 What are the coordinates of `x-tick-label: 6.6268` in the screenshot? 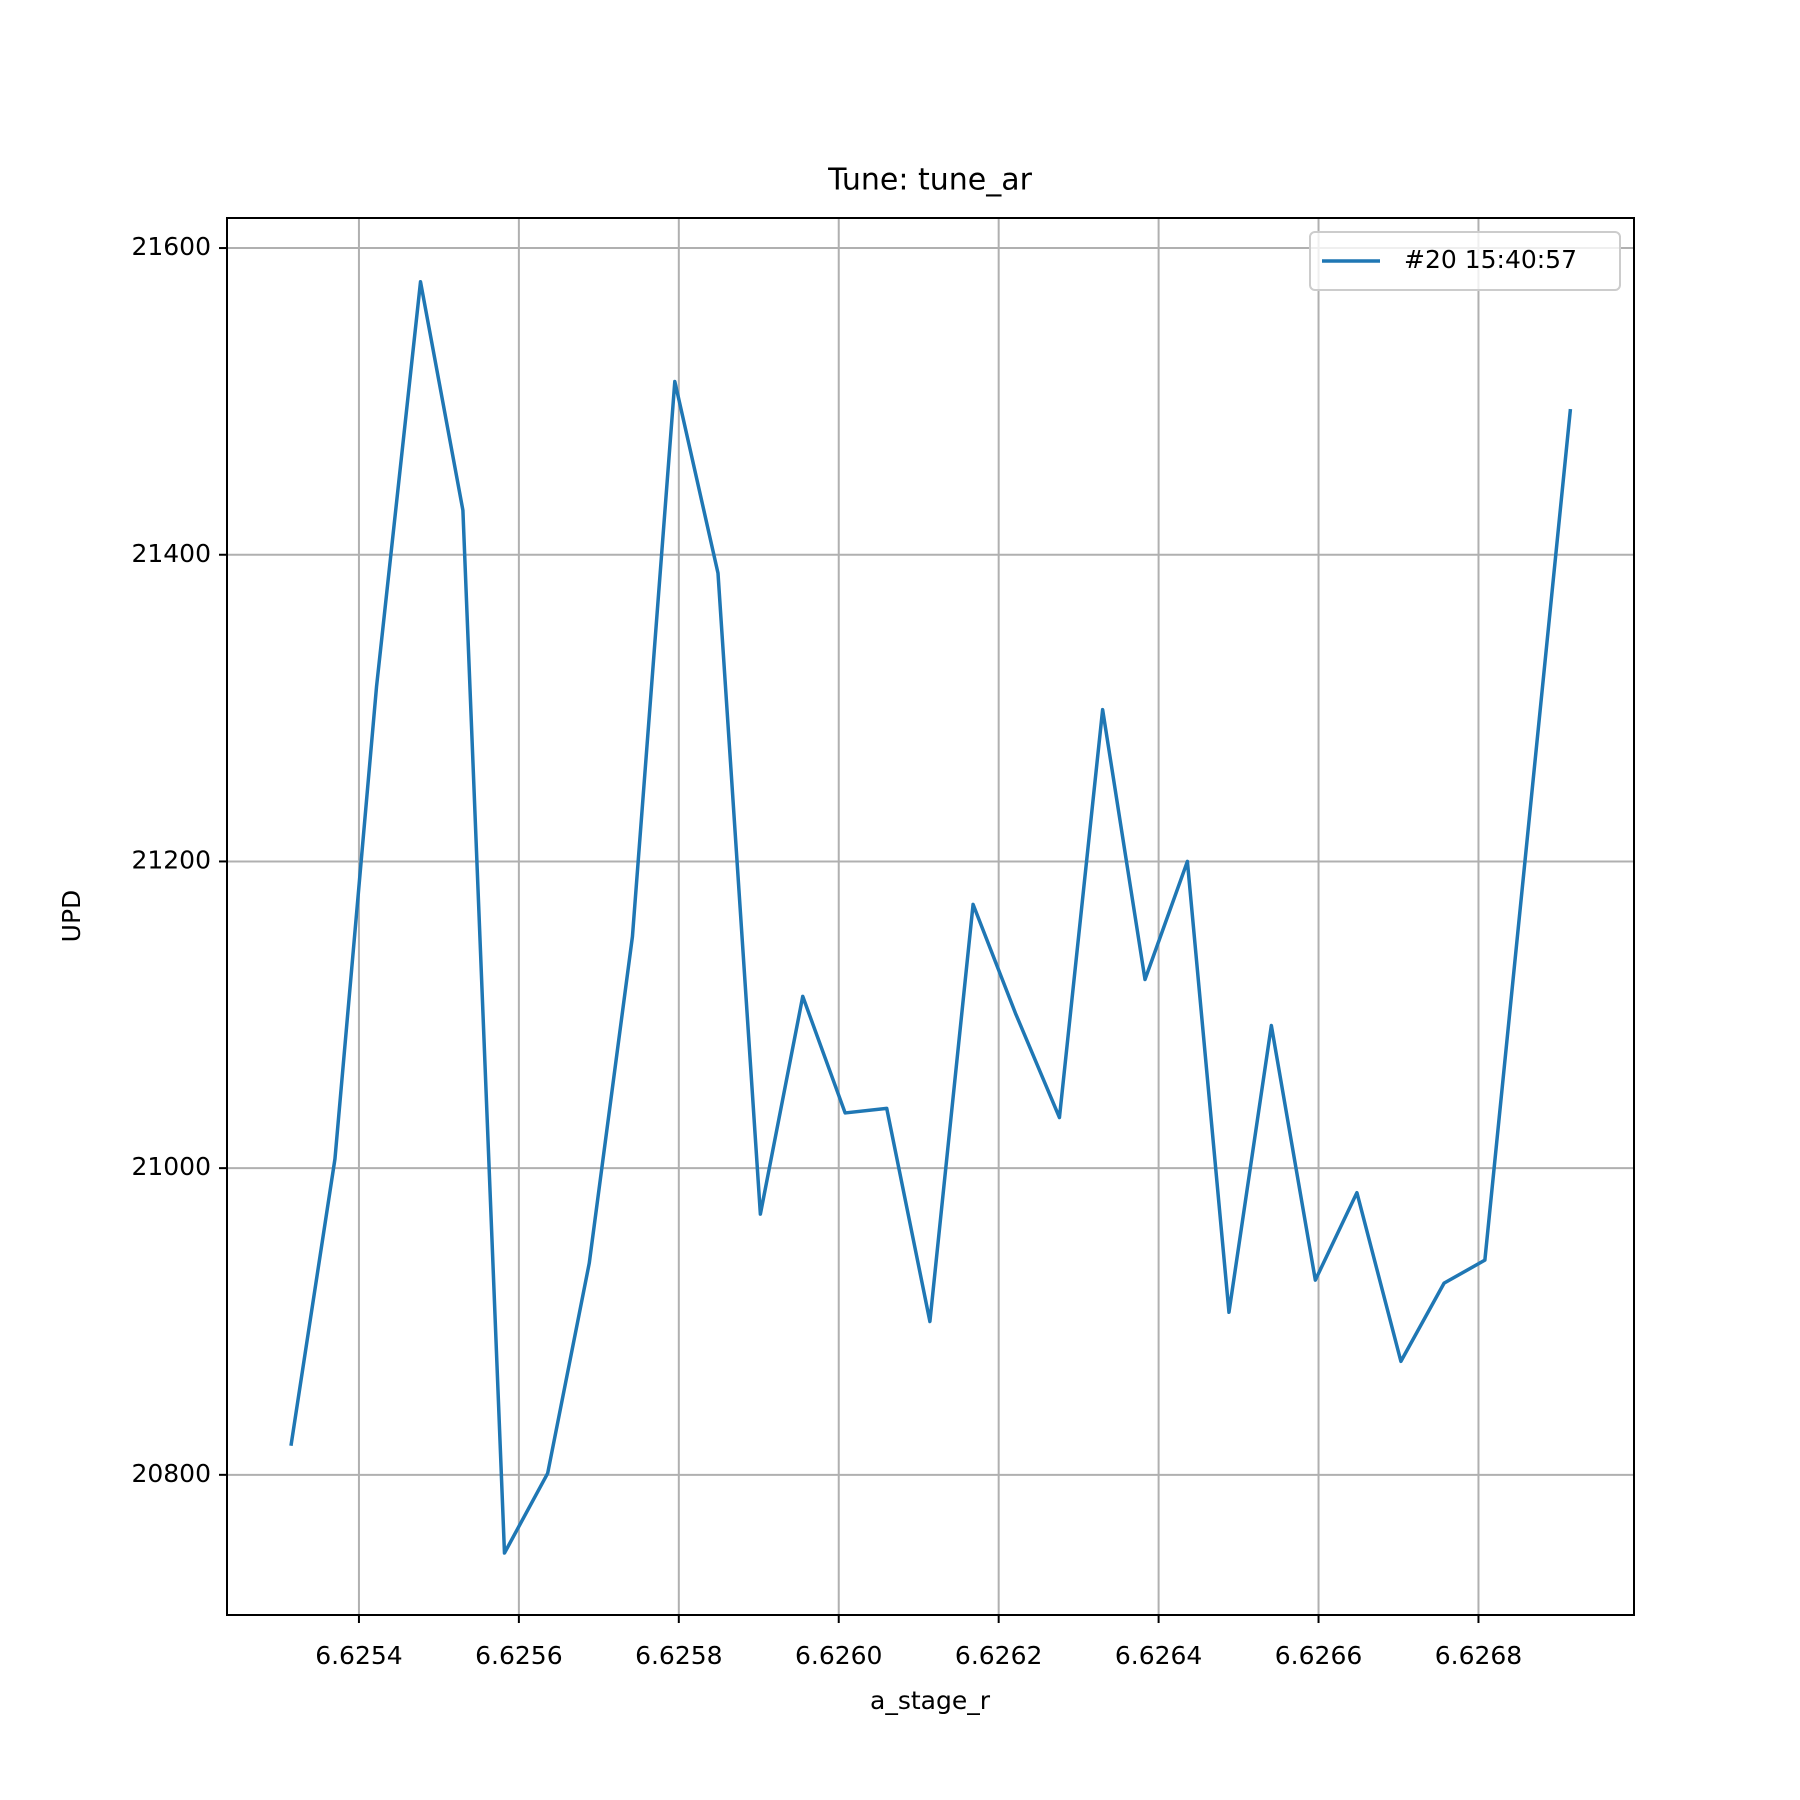 It's located at (1478, 1655).